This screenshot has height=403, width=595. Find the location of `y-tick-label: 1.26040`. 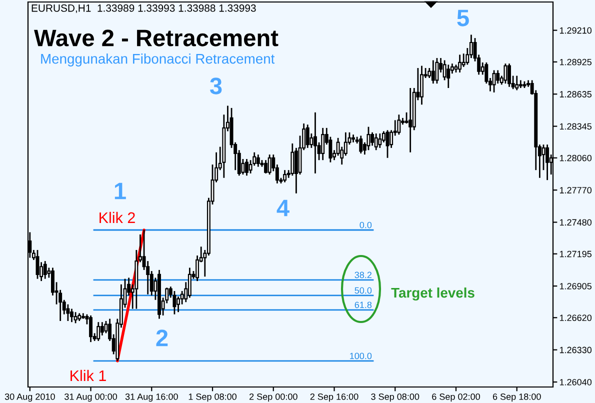

y-tick-label: 1.26040 is located at coordinates (576, 382).